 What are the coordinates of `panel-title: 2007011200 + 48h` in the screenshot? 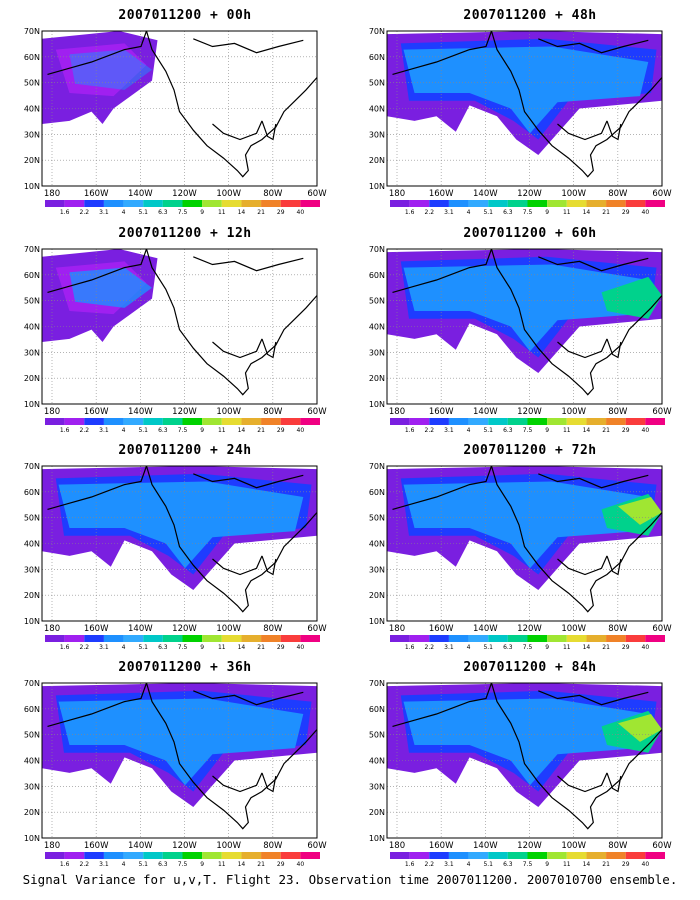 It's located at (530, 15).